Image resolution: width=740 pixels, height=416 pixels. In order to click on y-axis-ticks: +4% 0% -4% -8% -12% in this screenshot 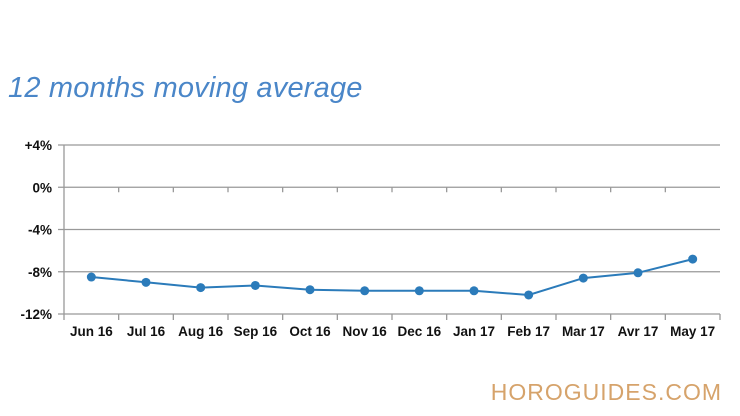, I will do `click(36, 230)`.